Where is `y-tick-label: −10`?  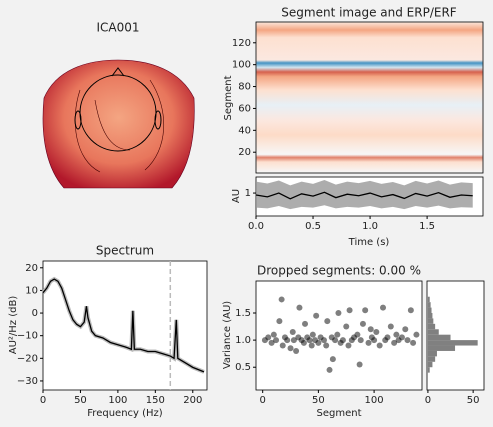
y-tick-label: −10 is located at coordinates (27, 336).